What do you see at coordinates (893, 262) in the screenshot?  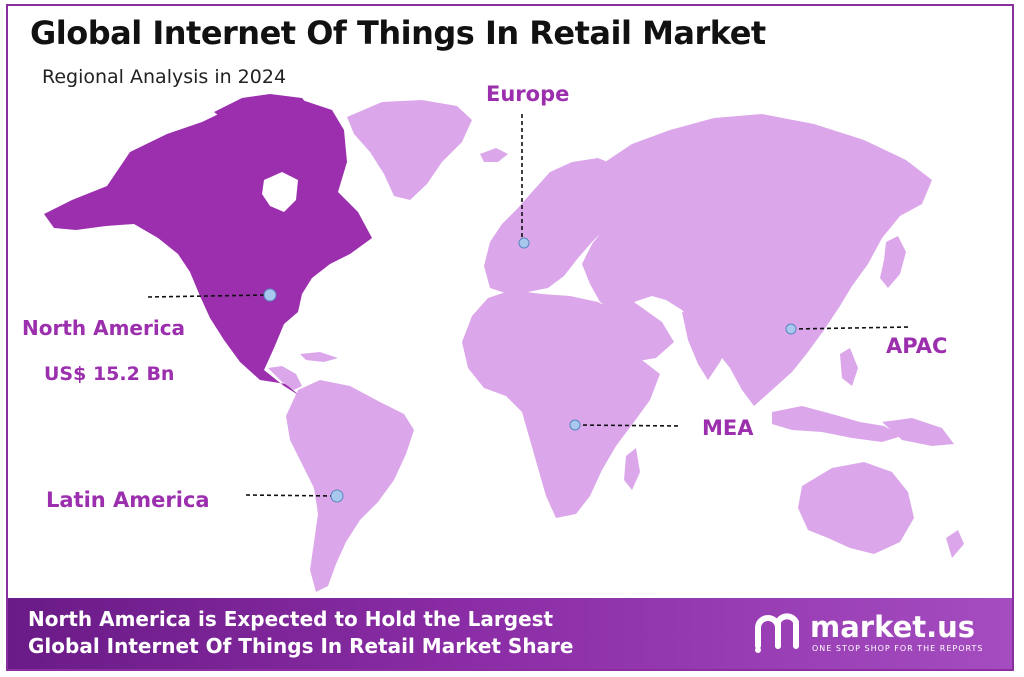 I see `japan` at bounding box center [893, 262].